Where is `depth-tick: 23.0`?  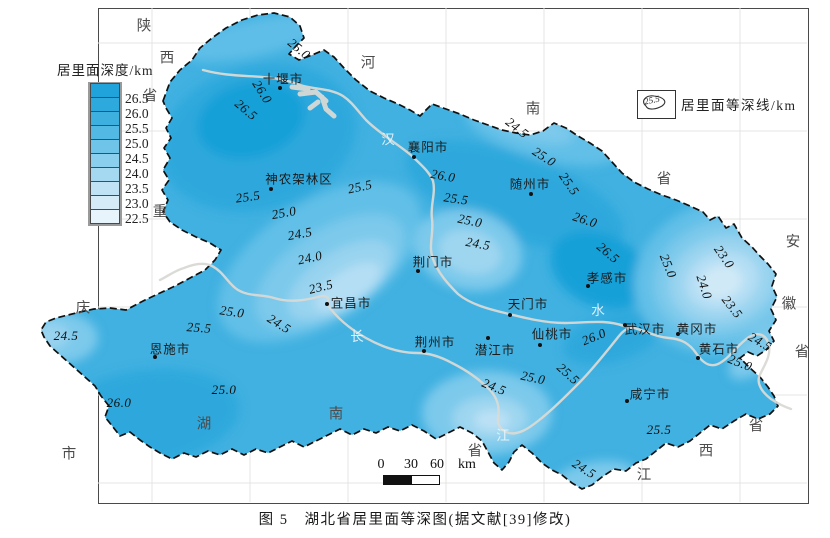
depth-tick: 23.0 is located at coordinates (137, 203).